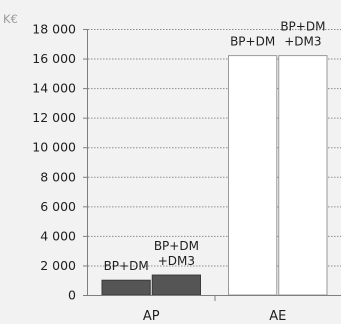  What do you see at coordinates (58, 265) in the screenshot?
I see `y-tick-label: 2 000` at bounding box center [58, 265].